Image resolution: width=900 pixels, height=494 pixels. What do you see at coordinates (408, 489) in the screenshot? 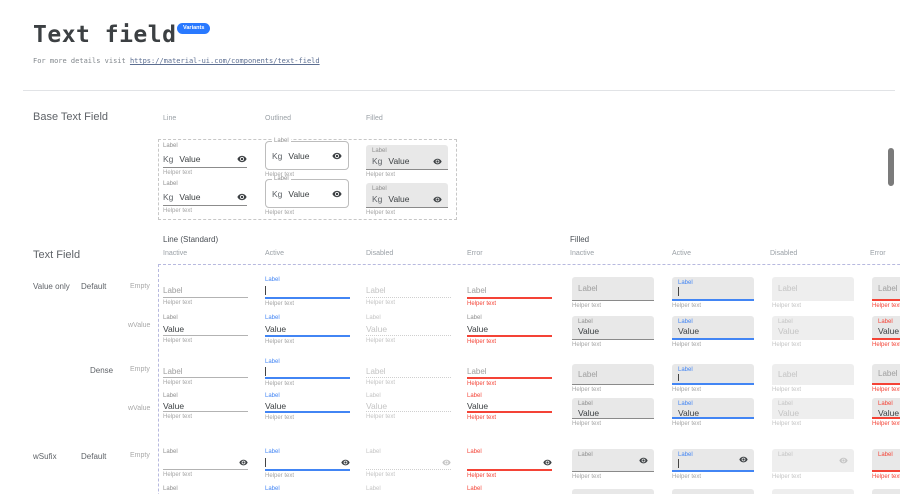
I see `line-disabled-wvalue-sufix: Label` at bounding box center [408, 489].